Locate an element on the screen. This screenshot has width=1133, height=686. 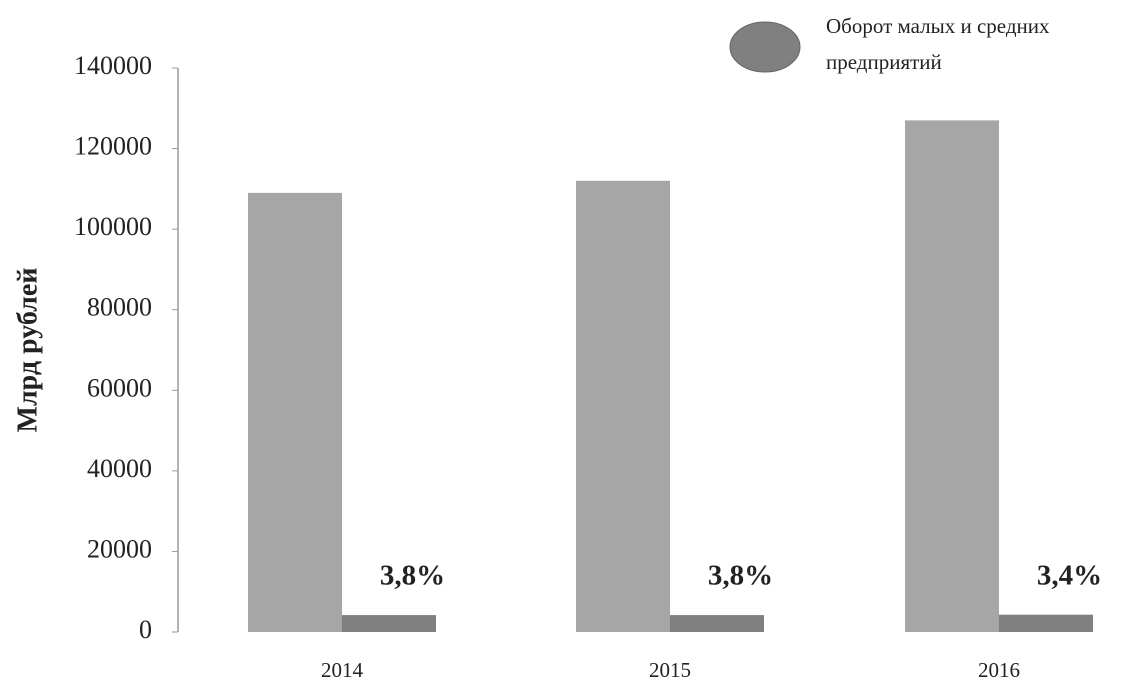
legend-label: Оборот малых и средних предприятий is located at coordinates (938, 44).